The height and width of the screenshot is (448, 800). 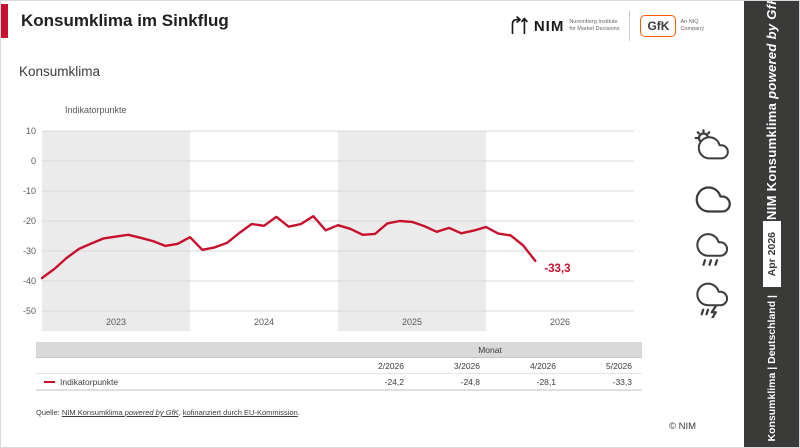 I want to click on value-4: -33,3, so click(x=622, y=381).